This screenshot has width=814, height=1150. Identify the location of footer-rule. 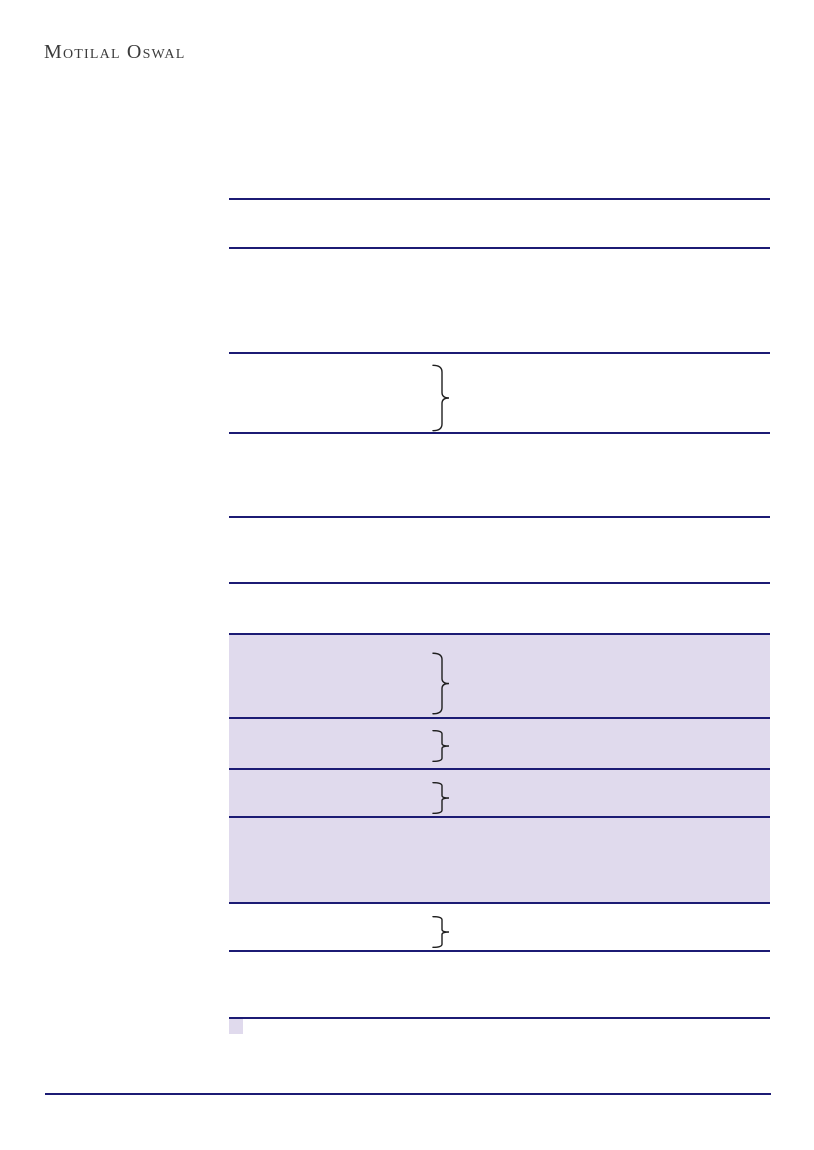
(408, 1094).